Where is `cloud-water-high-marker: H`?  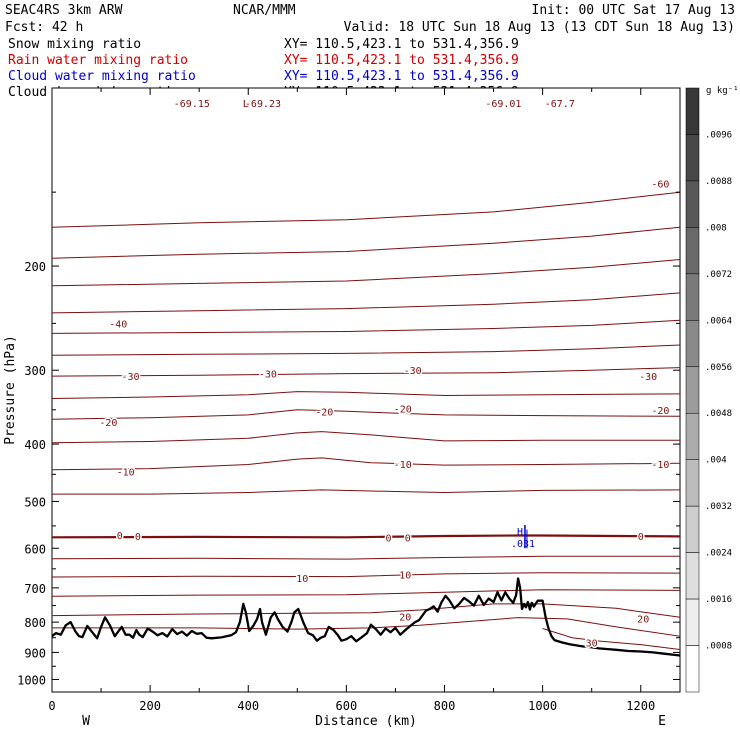 cloud-water-high-marker: H is located at coordinates (520, 532).